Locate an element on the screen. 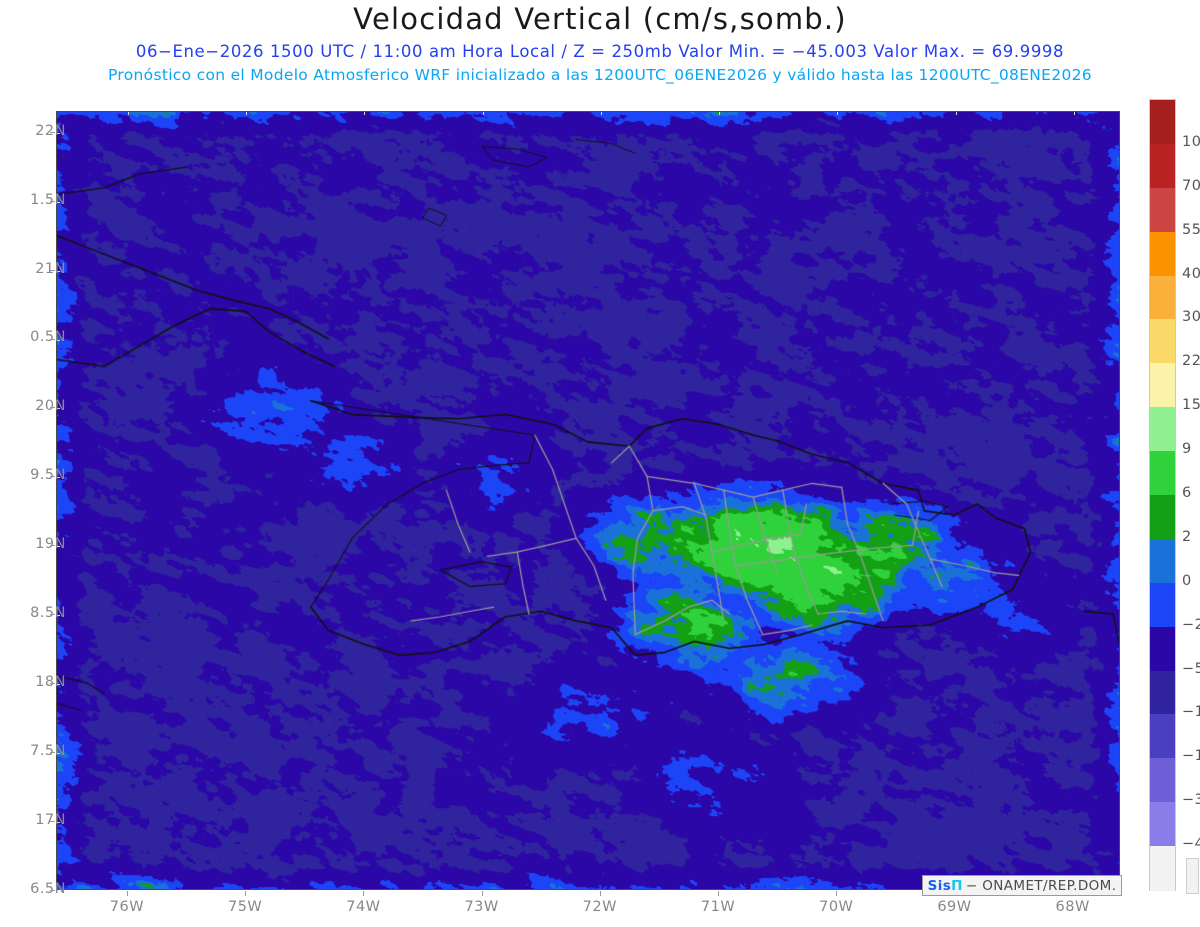  lat-tick-label: 19N is located at coordinates (50, 544).